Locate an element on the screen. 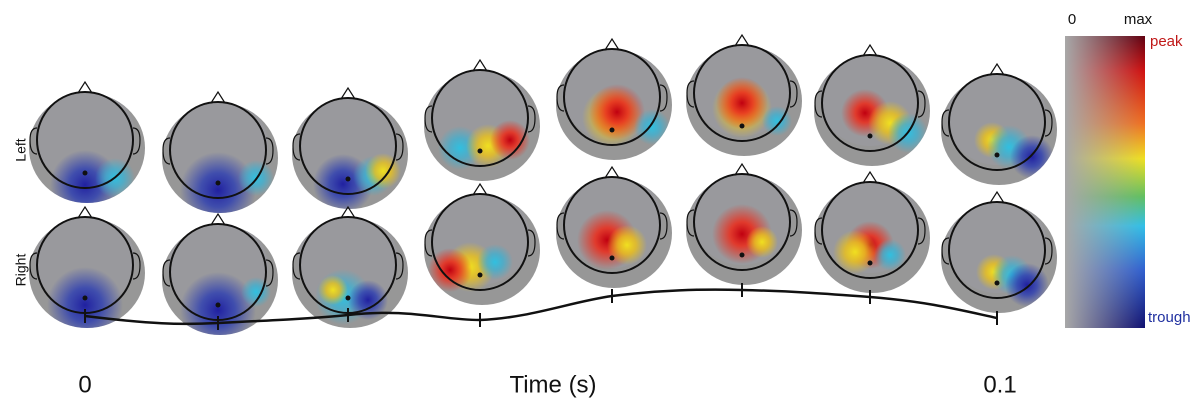  axis-start: 0 is located at coordinates (84, 384).